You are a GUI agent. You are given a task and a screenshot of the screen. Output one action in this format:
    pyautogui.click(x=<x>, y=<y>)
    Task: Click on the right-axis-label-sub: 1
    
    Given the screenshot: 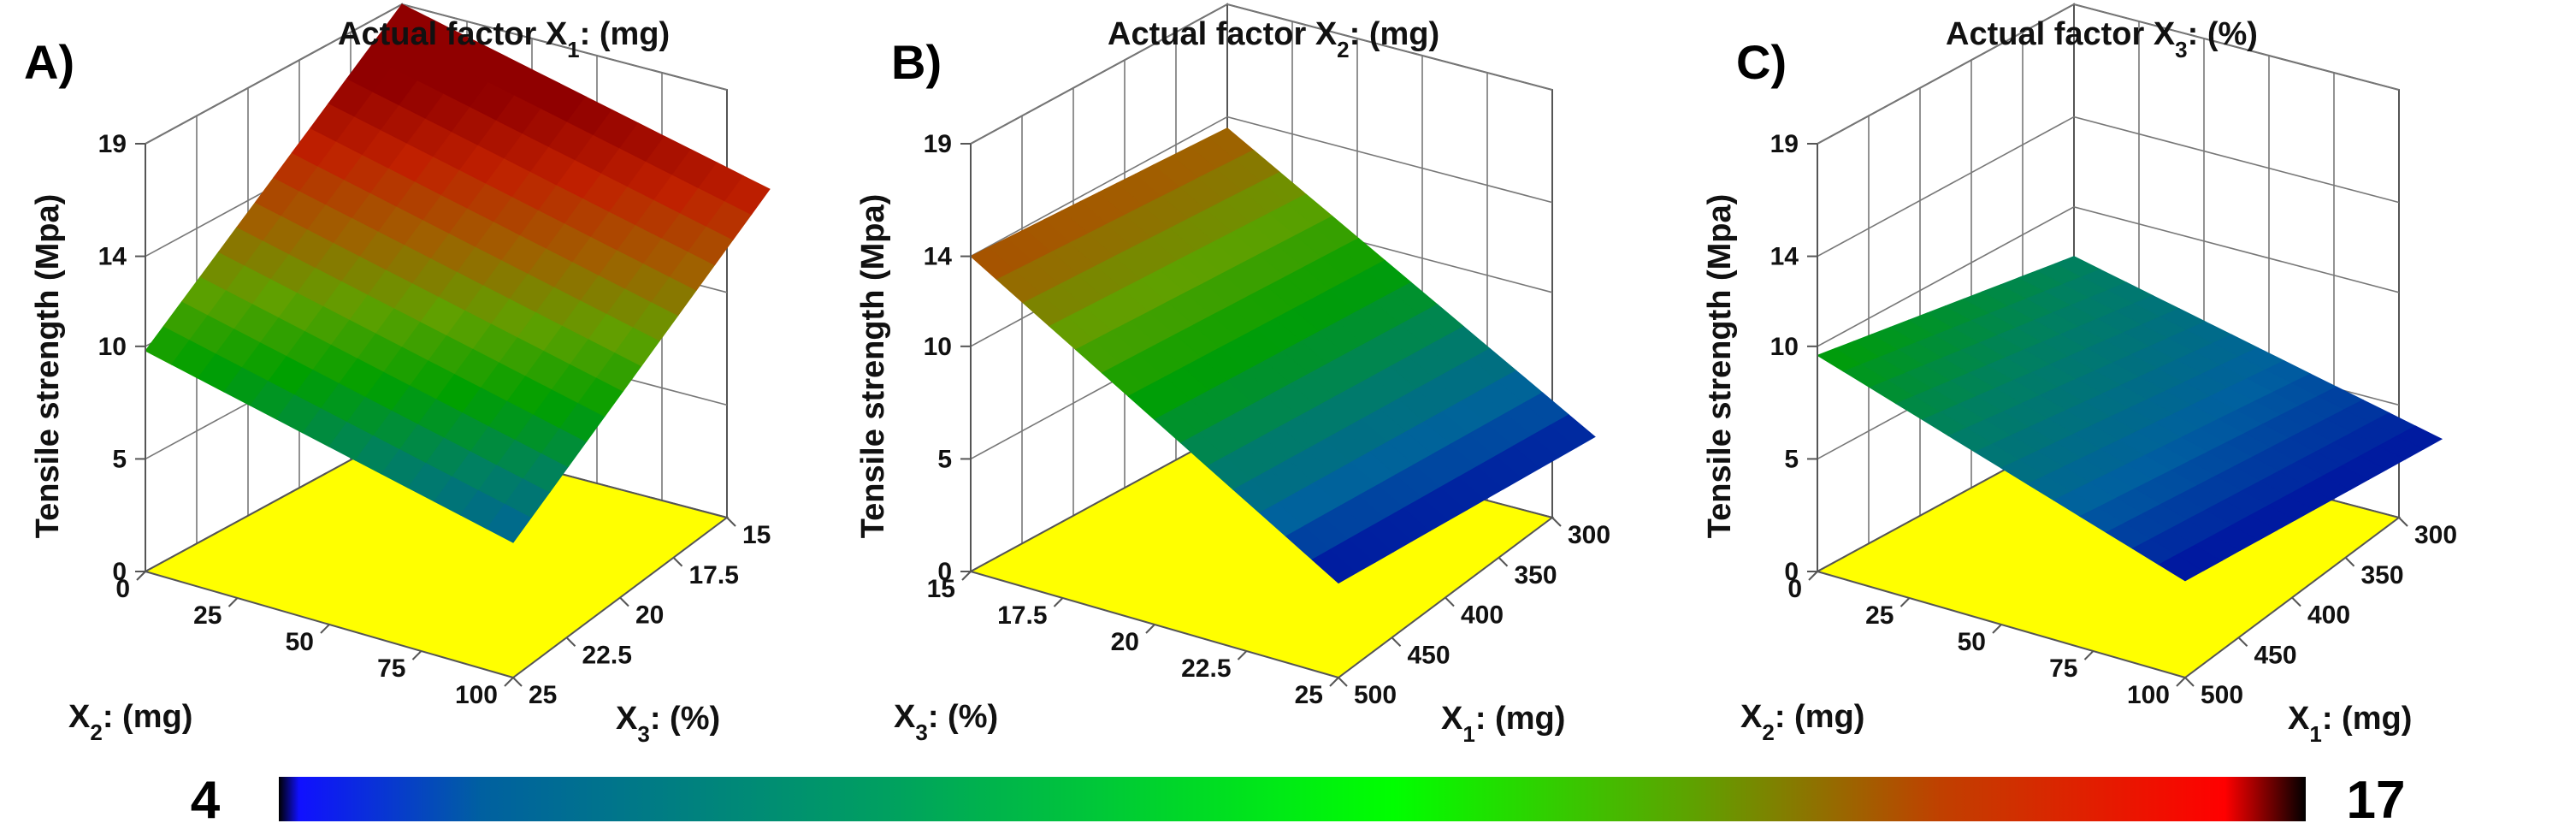 What is the action you would take?
    pyautogui.click(x=2315, y=734)
    